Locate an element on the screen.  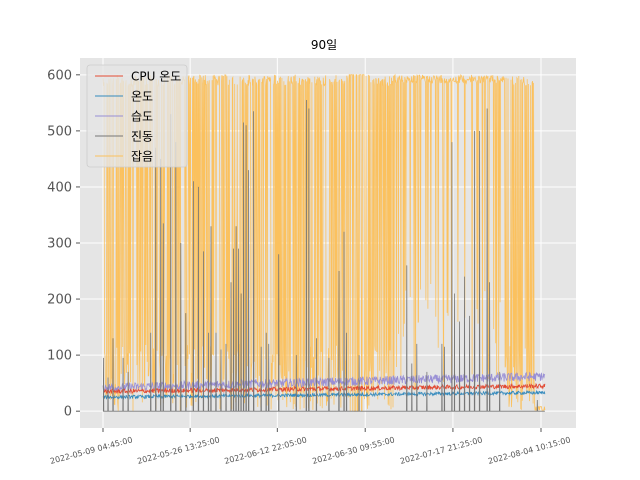
y-tick-label: 500 is located at coordinates (59, 131).